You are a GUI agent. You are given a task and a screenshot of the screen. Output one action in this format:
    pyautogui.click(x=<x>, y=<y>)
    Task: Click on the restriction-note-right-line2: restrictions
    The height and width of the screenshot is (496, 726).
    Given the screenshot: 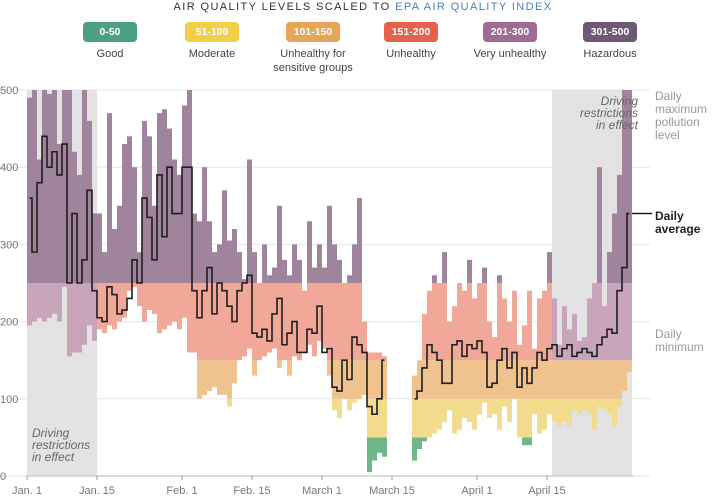 What is the action you would take?
    pyautogui.click(x=608, y=113)
    